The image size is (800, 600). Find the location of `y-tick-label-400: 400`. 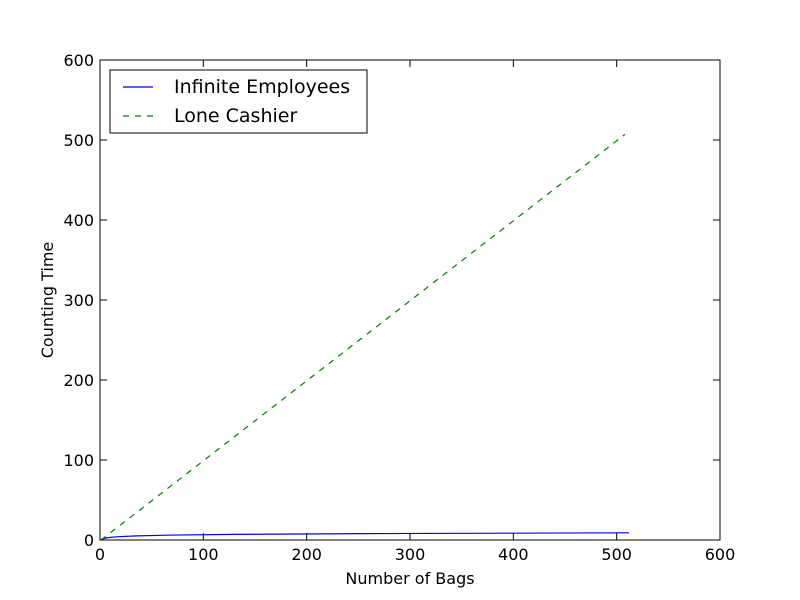

y-tick-label-400: 400 is located at coordinates (78, 220).